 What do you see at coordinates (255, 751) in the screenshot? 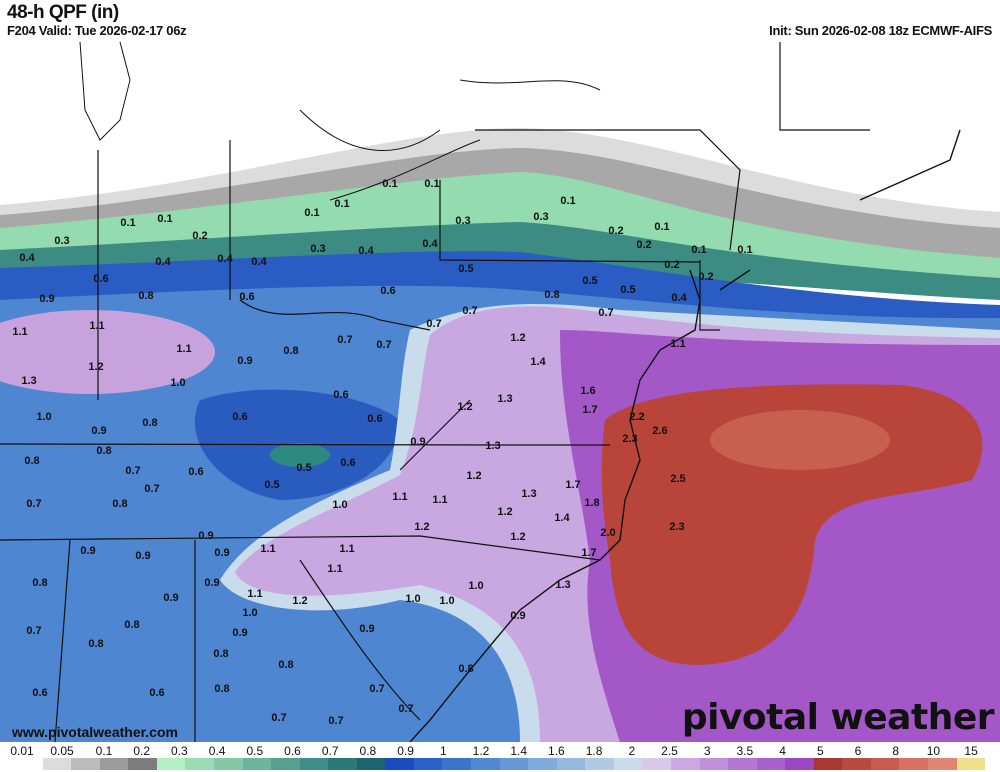
I see `colorbar-label: 0.5` at bounding box center [255, 751].